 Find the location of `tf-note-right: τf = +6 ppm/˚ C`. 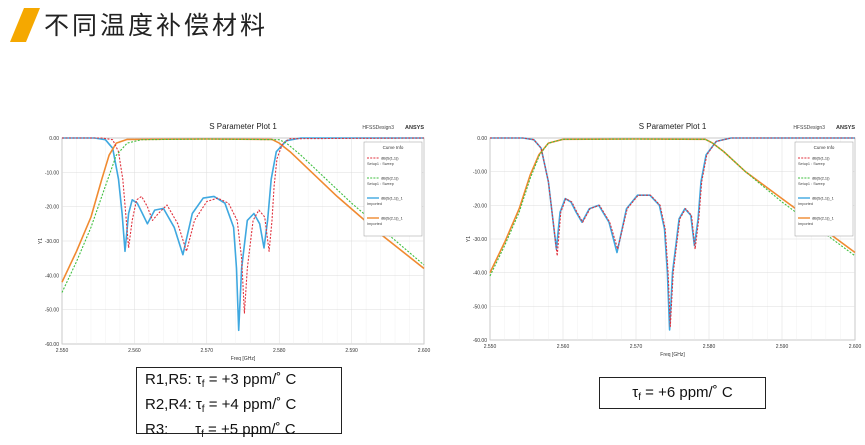

tf-note-right: τf = +6 ppm/˚ C is located at coordinates (682, 393).